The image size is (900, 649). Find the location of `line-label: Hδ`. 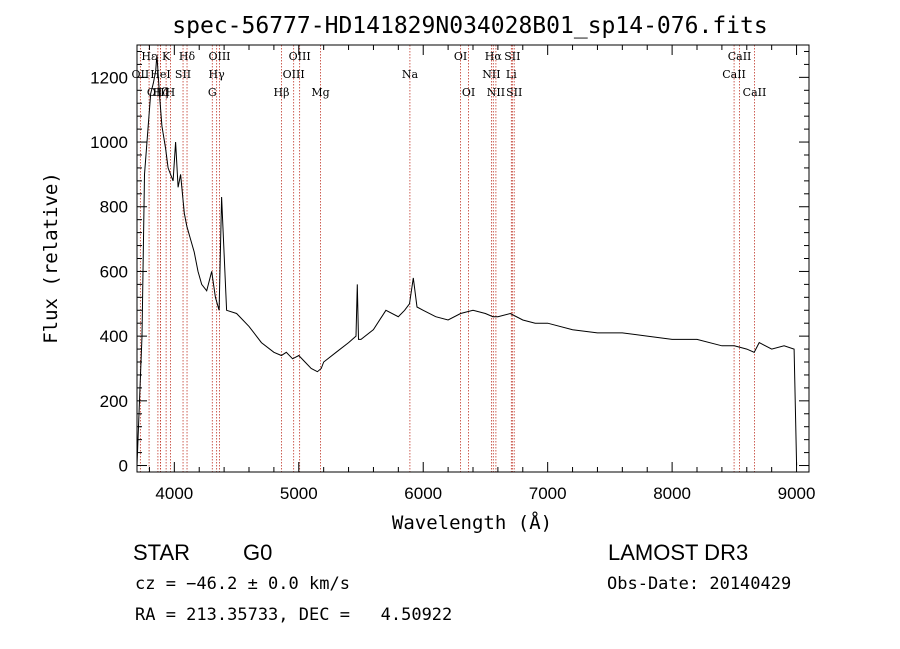

line-label: Hδ is located at coordinates (187, 56).